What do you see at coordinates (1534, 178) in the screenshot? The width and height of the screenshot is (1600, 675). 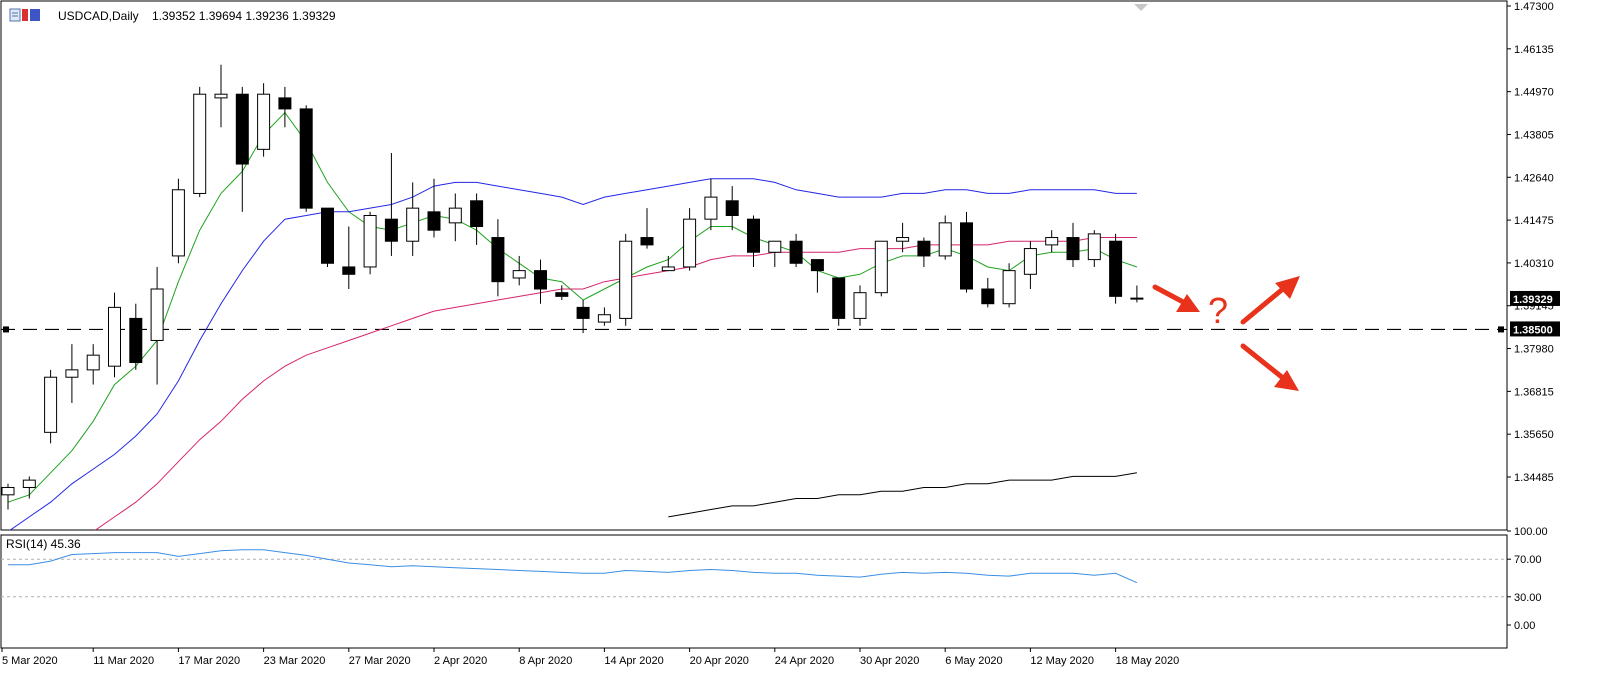 I see `price-tick-label: 1.42640` at bounding box center [1534, 178].